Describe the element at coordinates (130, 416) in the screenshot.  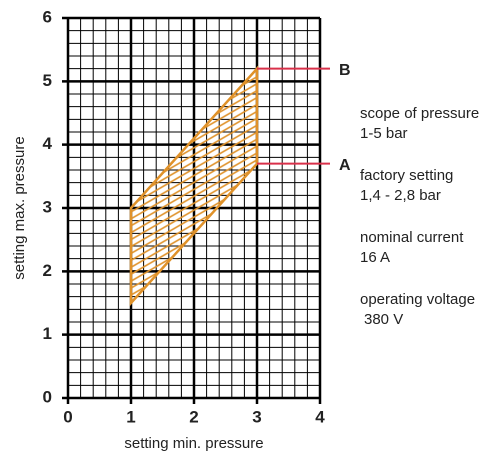
I see `x-tick-label: 1` at that location.